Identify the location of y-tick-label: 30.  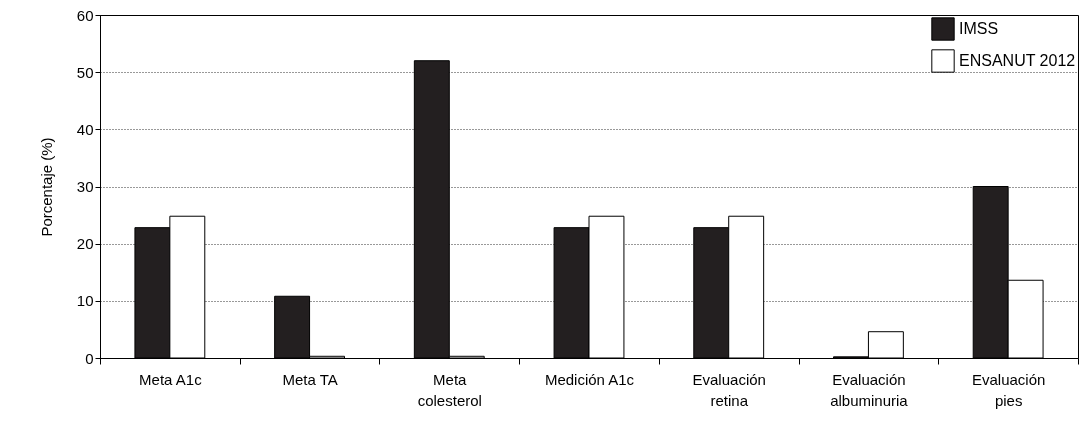
(85, 186).